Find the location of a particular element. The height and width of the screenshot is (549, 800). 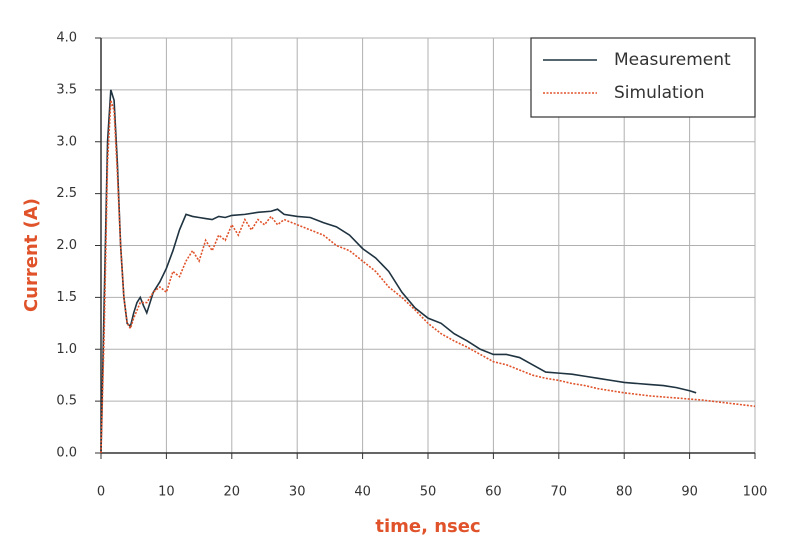

y-tick-label: 0.0 is located at coordinates (66, 453).